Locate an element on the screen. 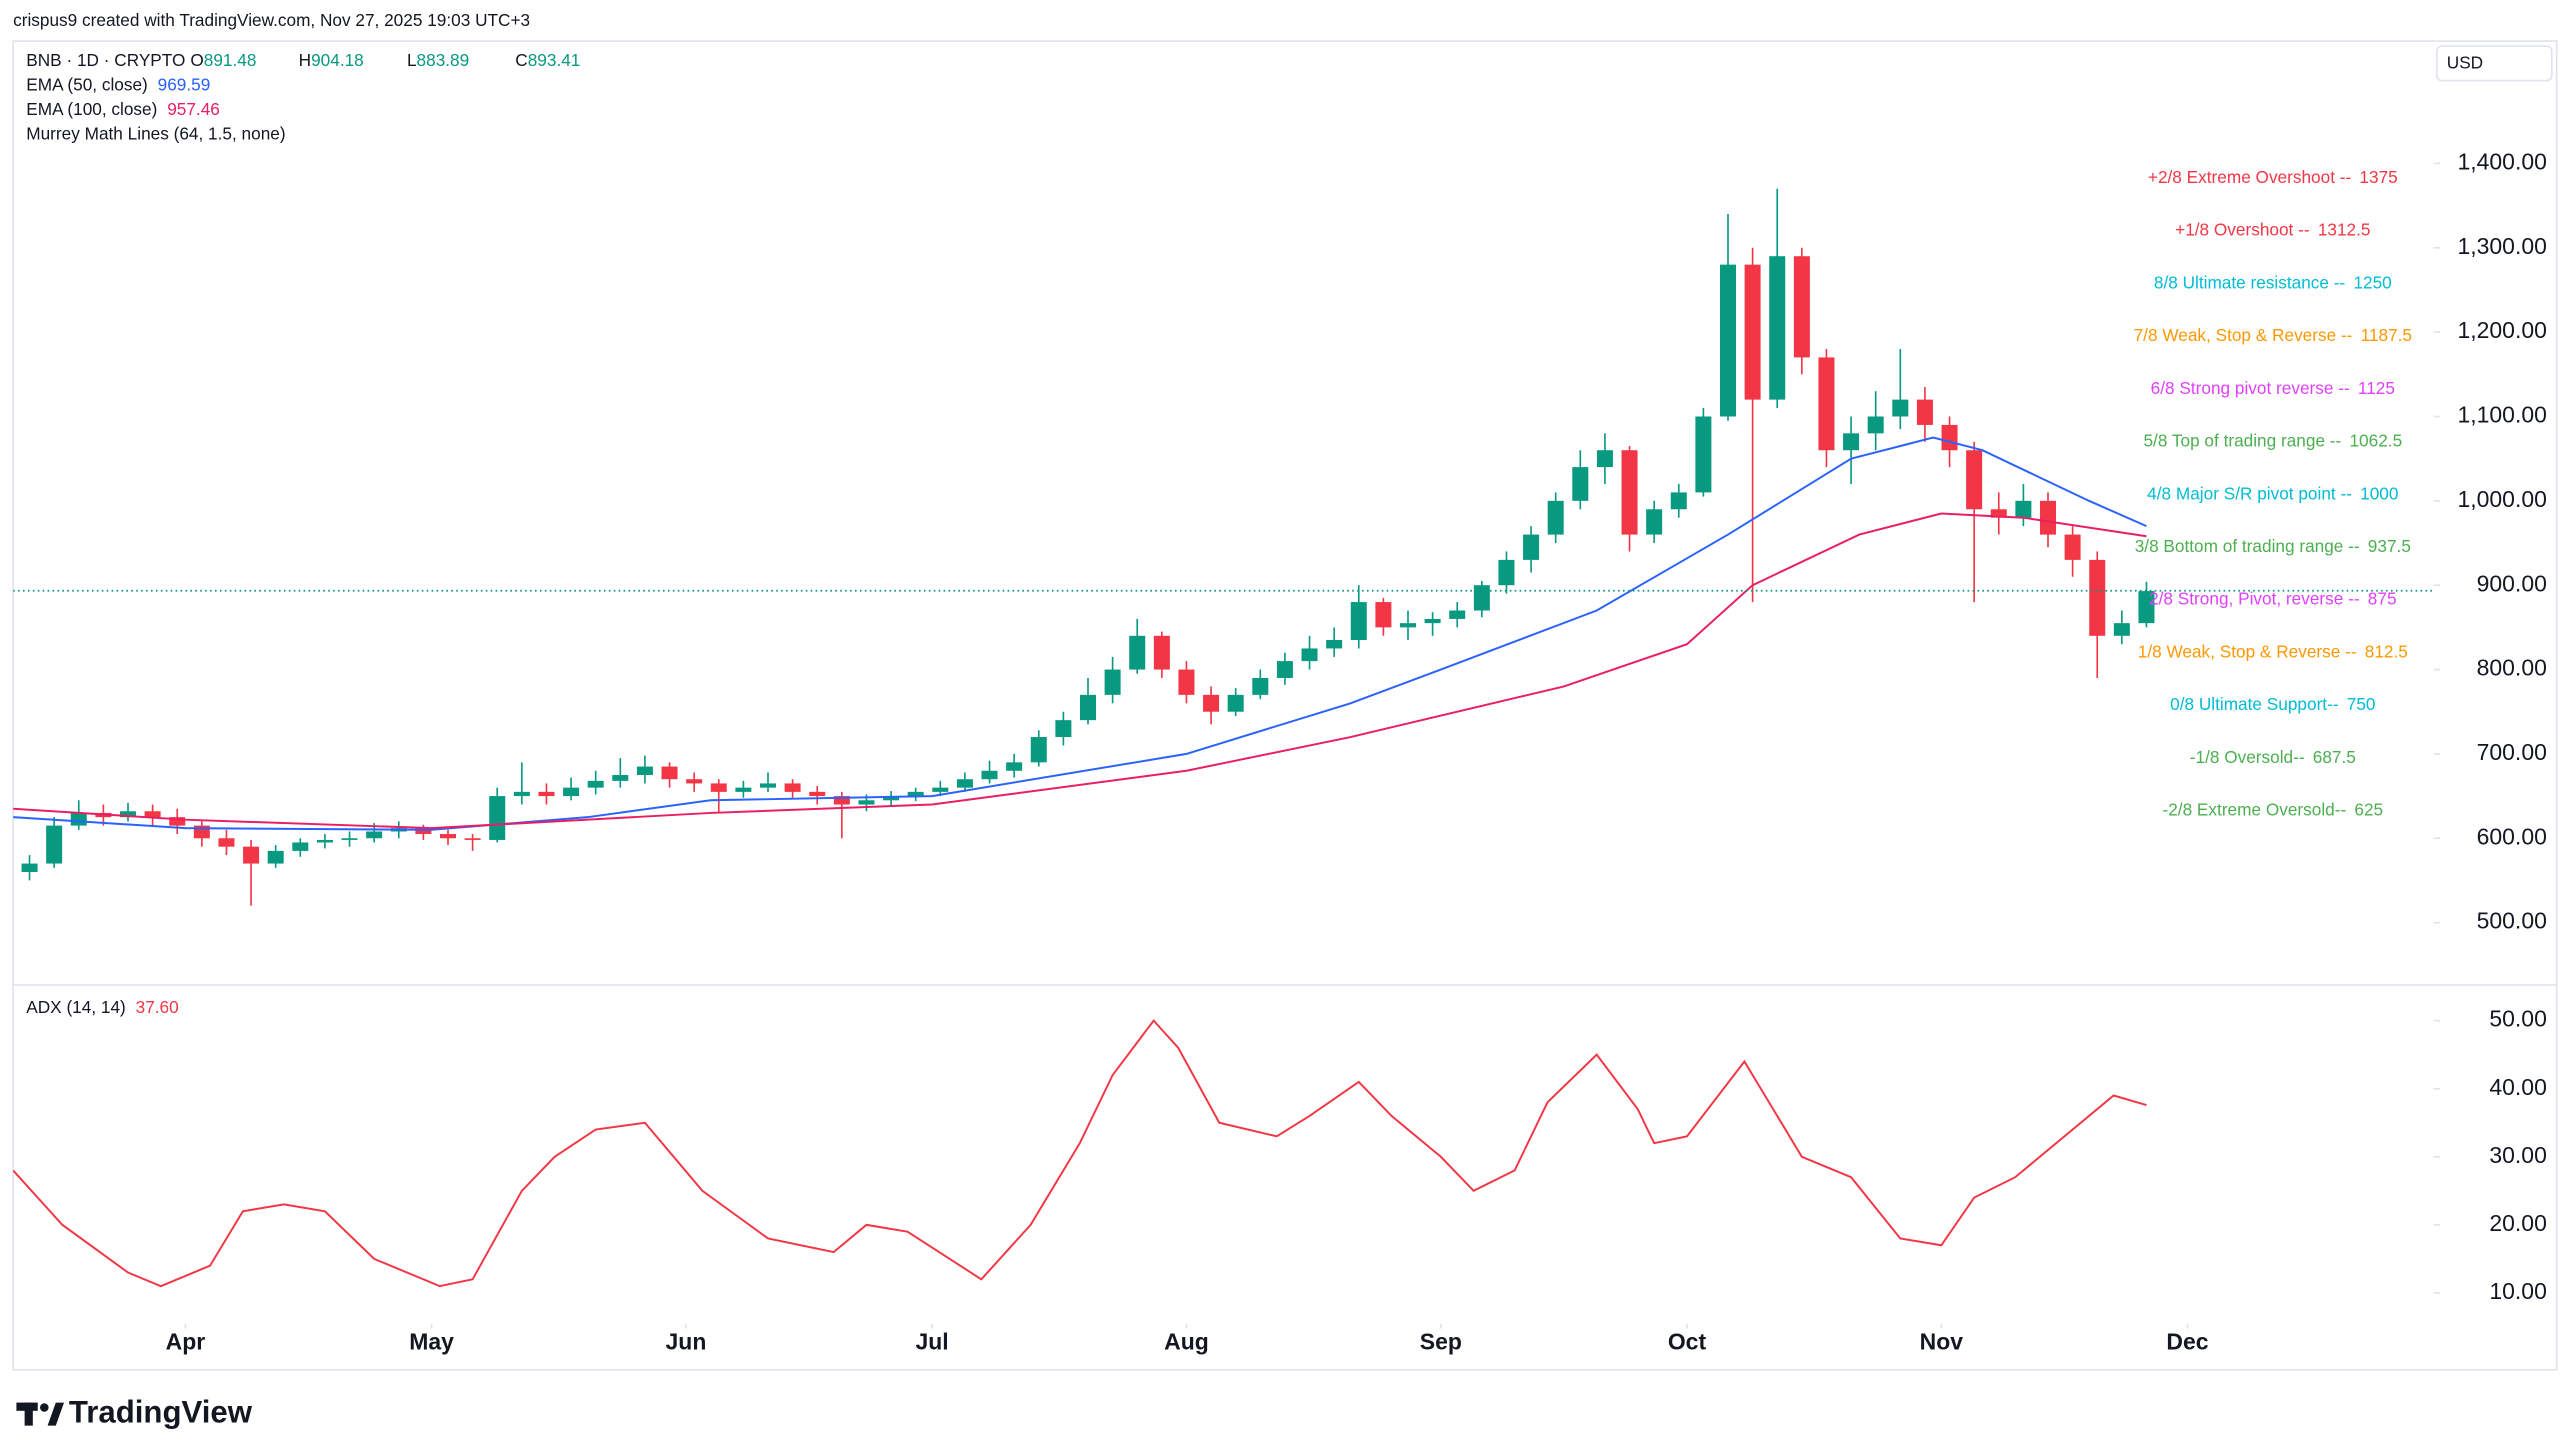 Image resolution: width=2560 pixels, height=1447 pixels. murrey-label: -2/8 Extreme Oversold-- 625 is located at coordinates (2272, 809).